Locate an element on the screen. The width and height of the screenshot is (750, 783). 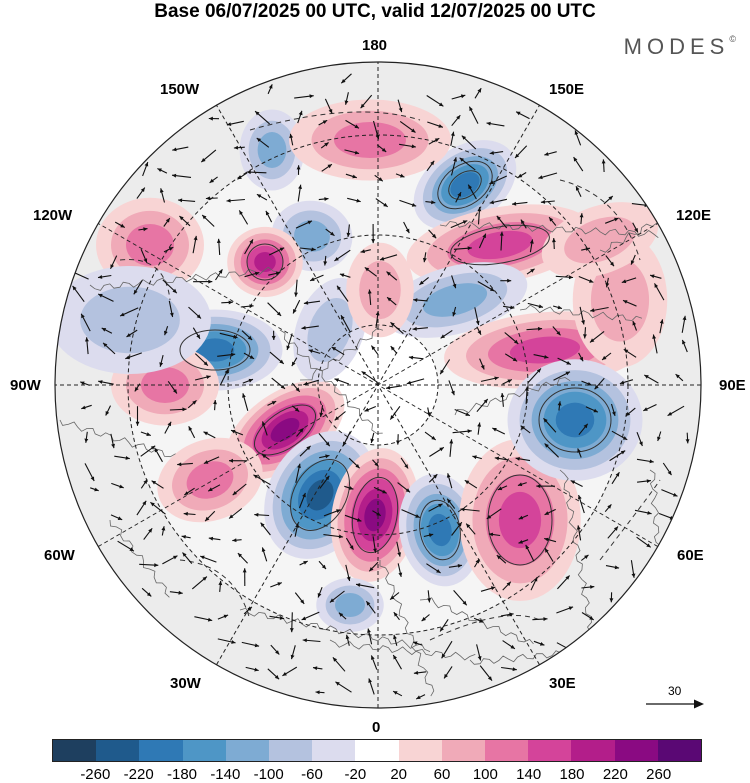
label-90e: 90E is located at coordinates (732, 385).